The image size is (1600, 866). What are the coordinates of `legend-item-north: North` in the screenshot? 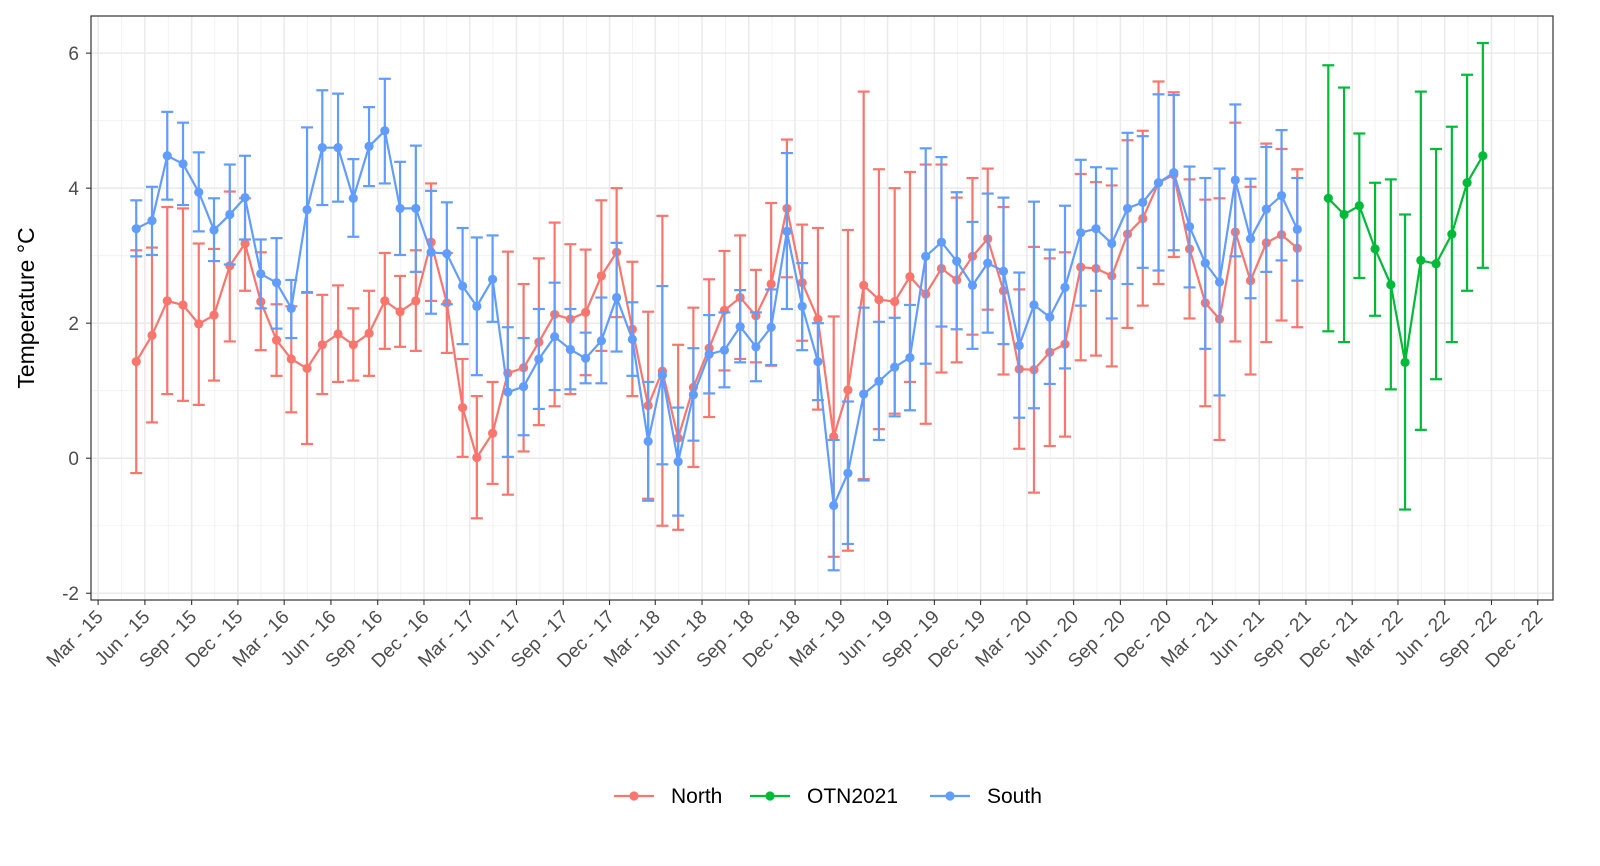 It's located at (668, 796).